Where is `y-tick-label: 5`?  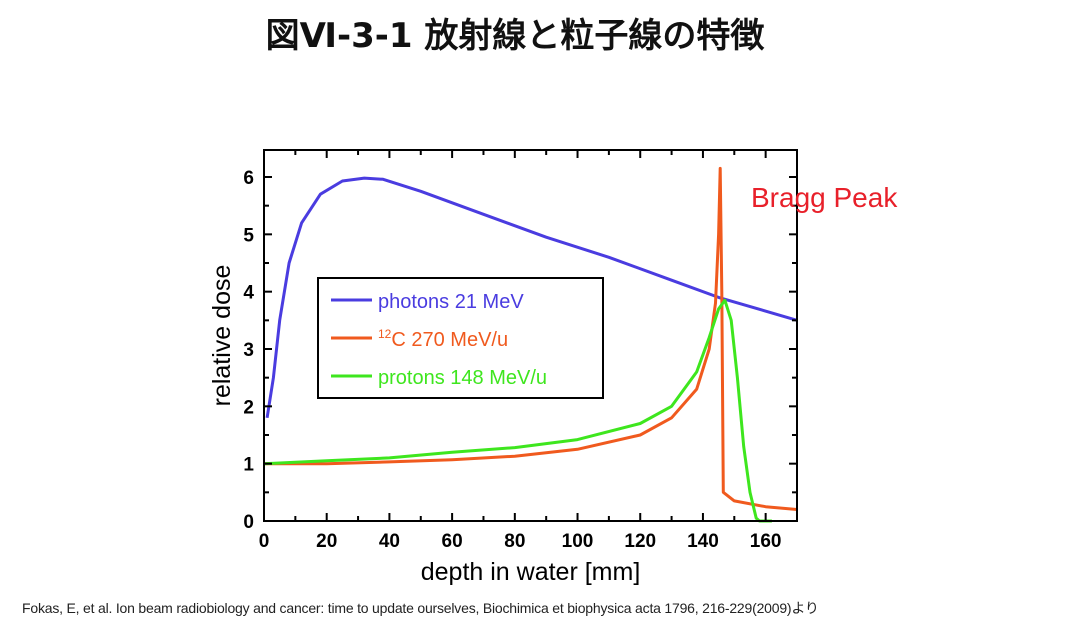 y-tick-label: 5 is located at coordinates (248, 235).